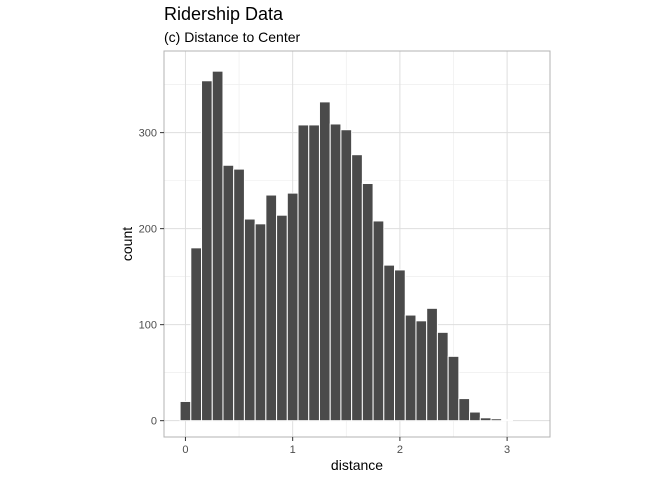  What do you see at coordinates (151, 278) in the screenshot?
I see `y-axis-ticks: 0 100 200 300` at bounding box center [151, 278].